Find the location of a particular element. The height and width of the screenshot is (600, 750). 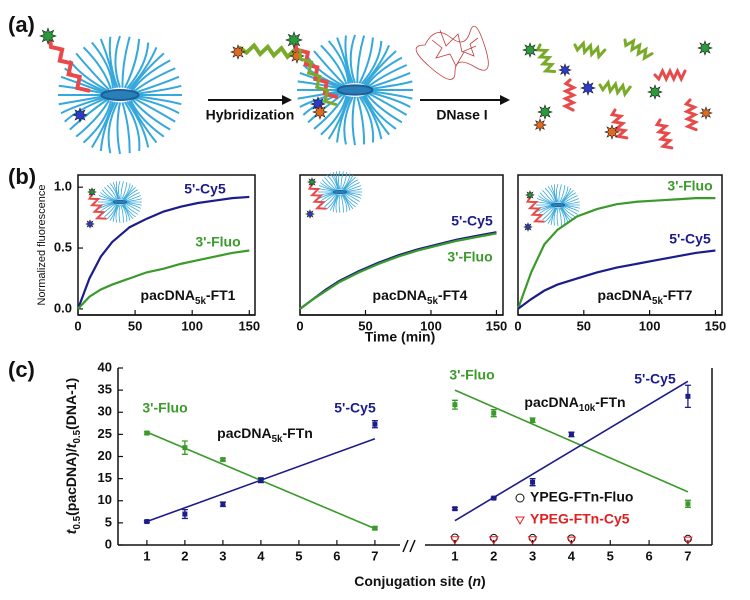

y-axis-label: t0.5(pacDNA)/t0.5(DNA-1) is located at coordinates (73, 456).